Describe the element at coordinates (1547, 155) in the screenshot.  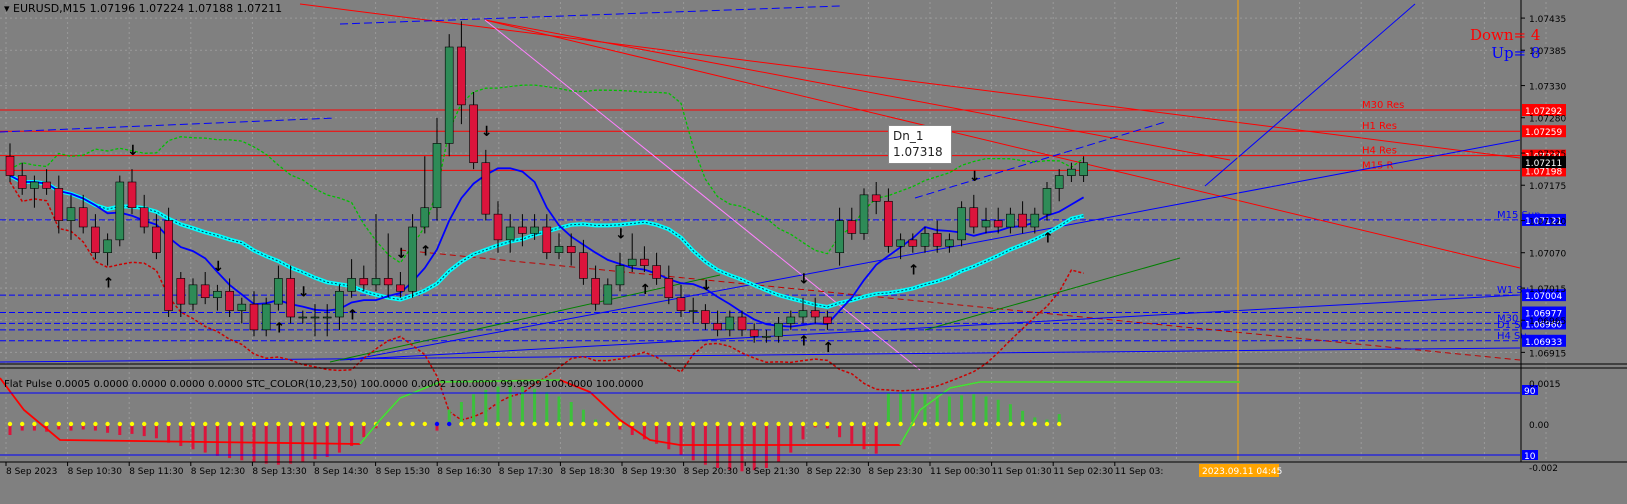
I see `price-tick-label: 1.07225` at that location.